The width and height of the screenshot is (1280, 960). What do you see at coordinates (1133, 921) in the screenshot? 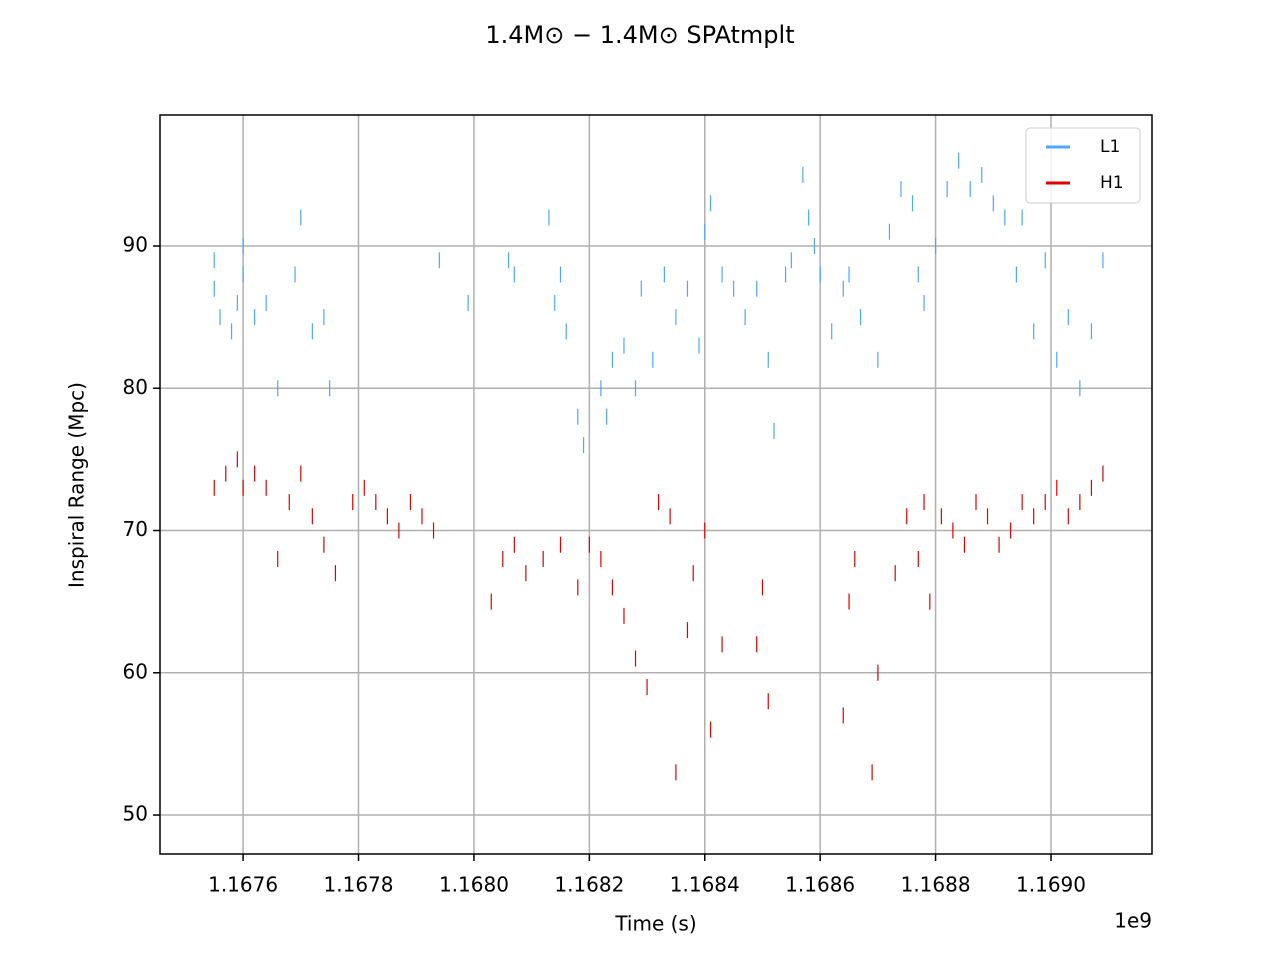
I see `x-offset-label: 1e9` at bounding box center [1133, 921].